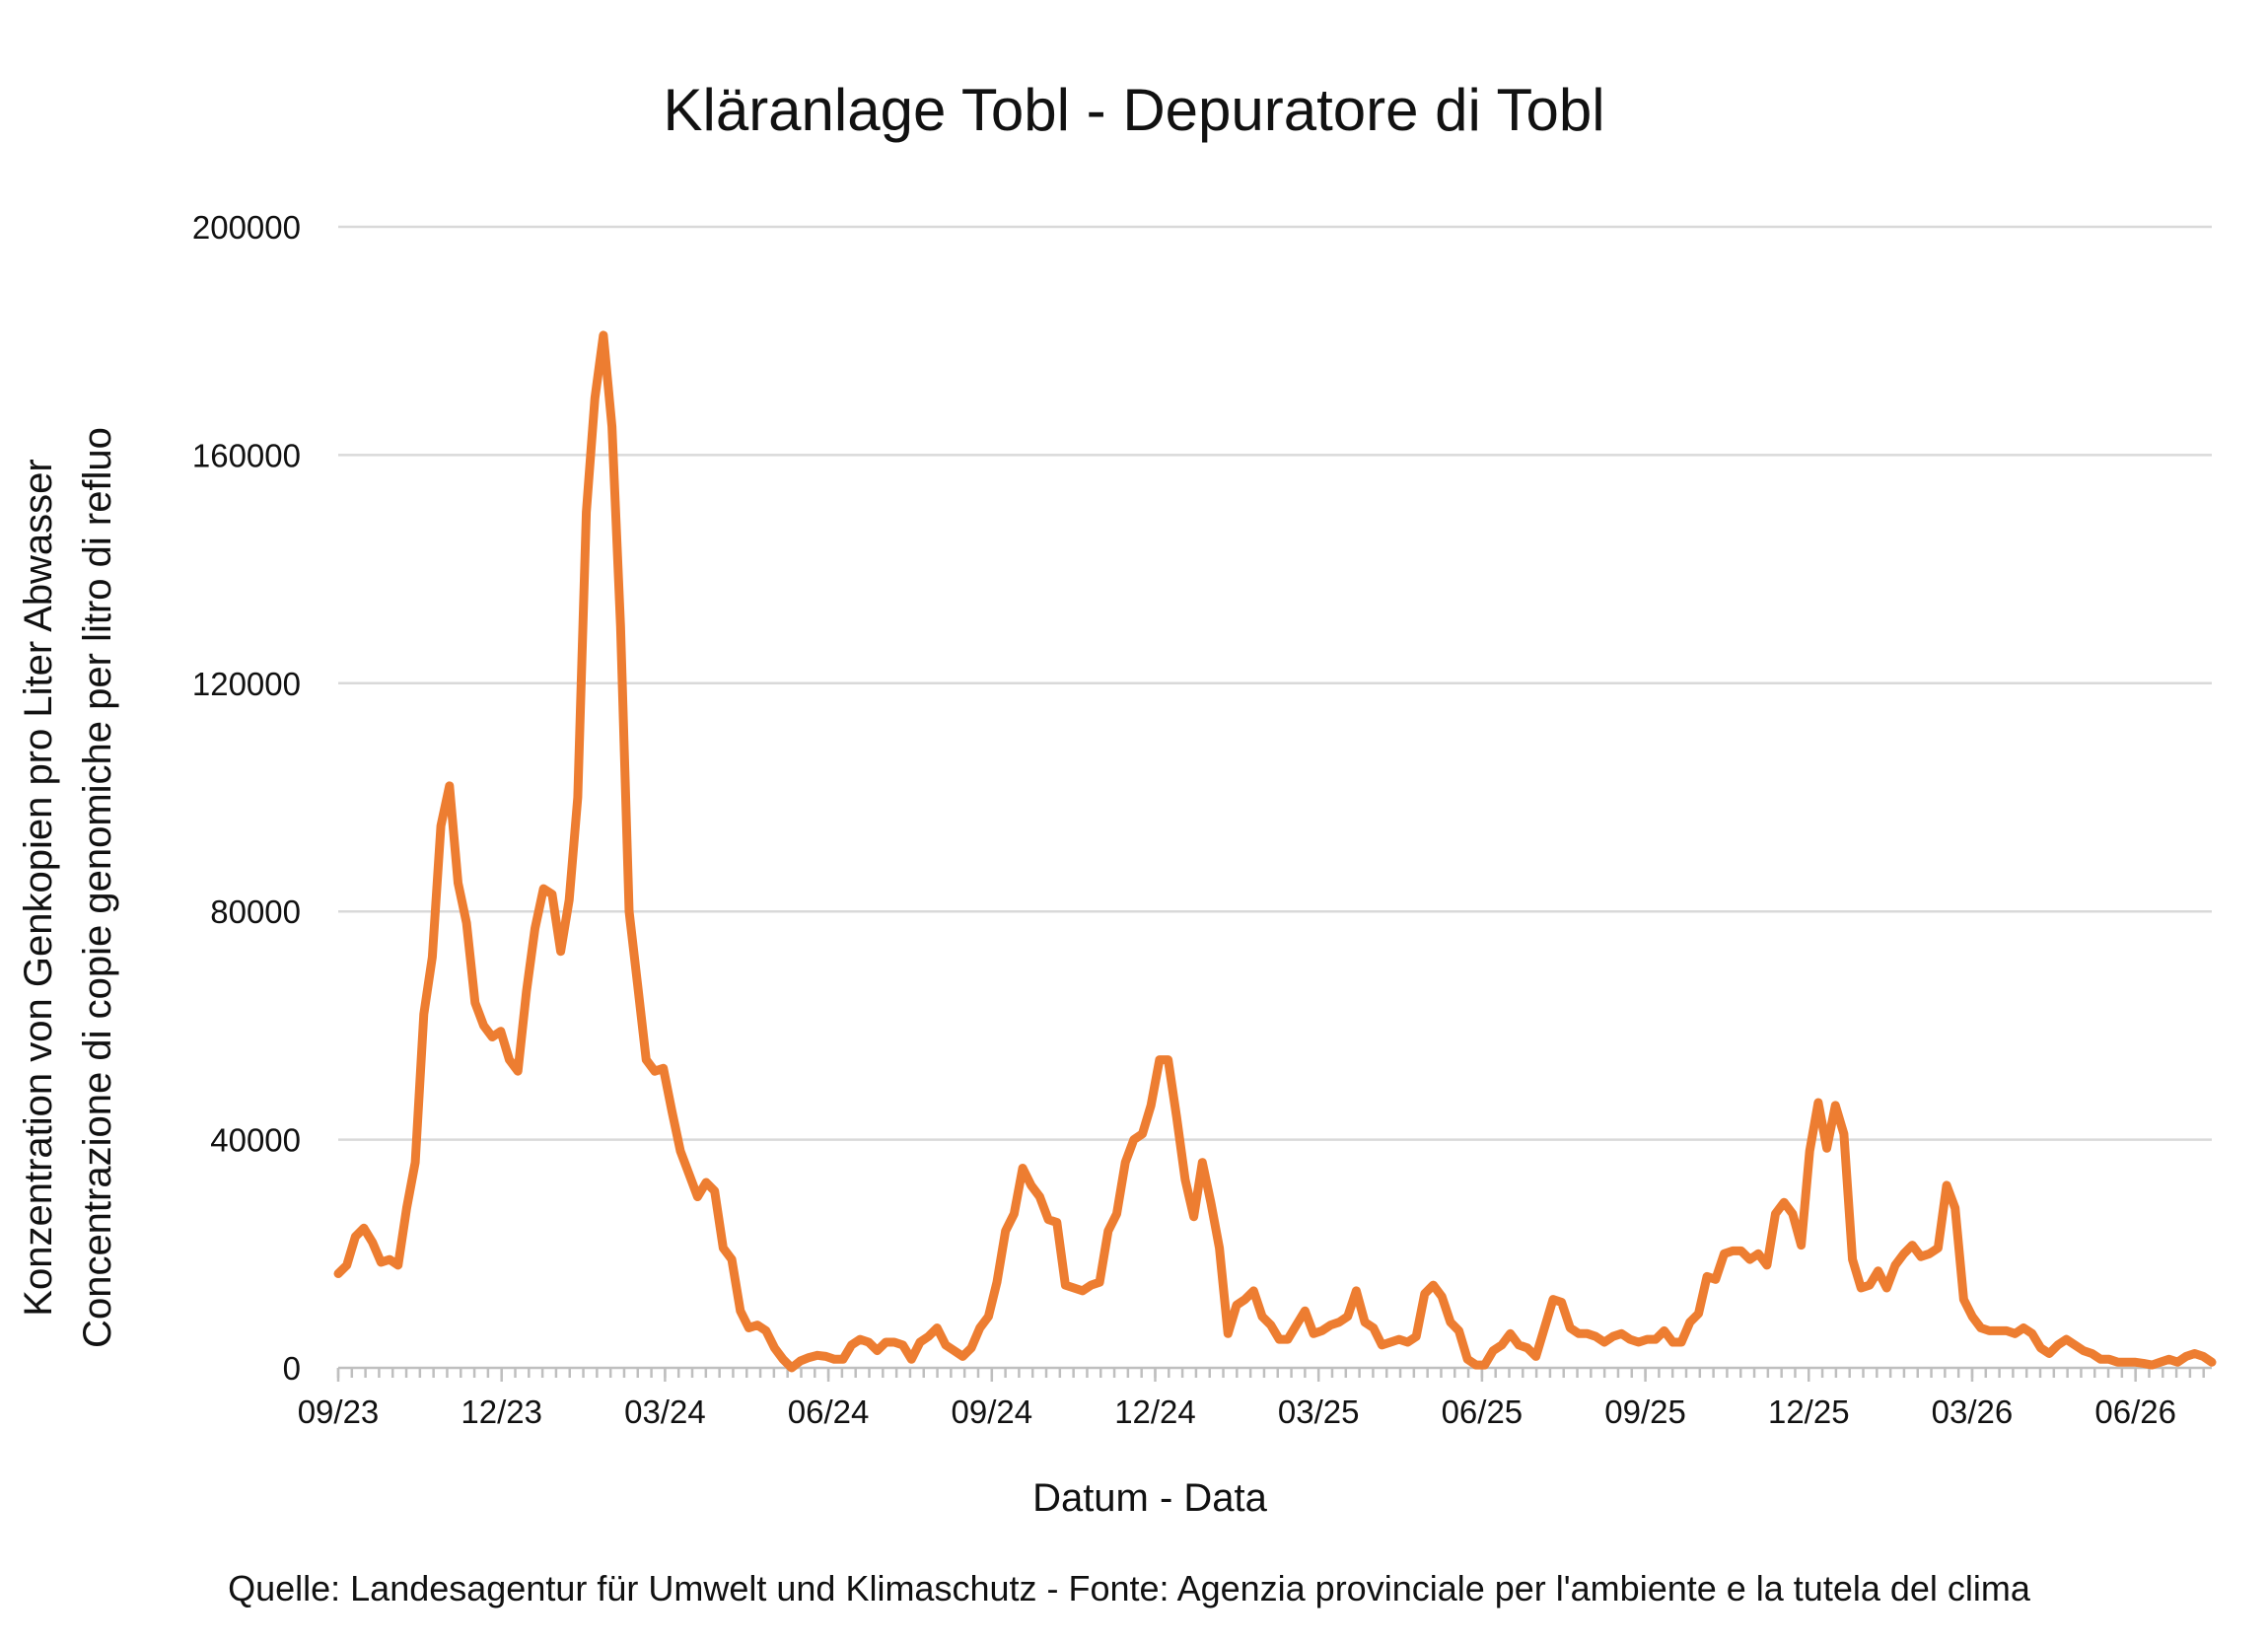 This screenshot has height=1643, width=2268. Describe the element at coordinates (1274, 1374) in the screenshot. I see `x-axis` at that location.